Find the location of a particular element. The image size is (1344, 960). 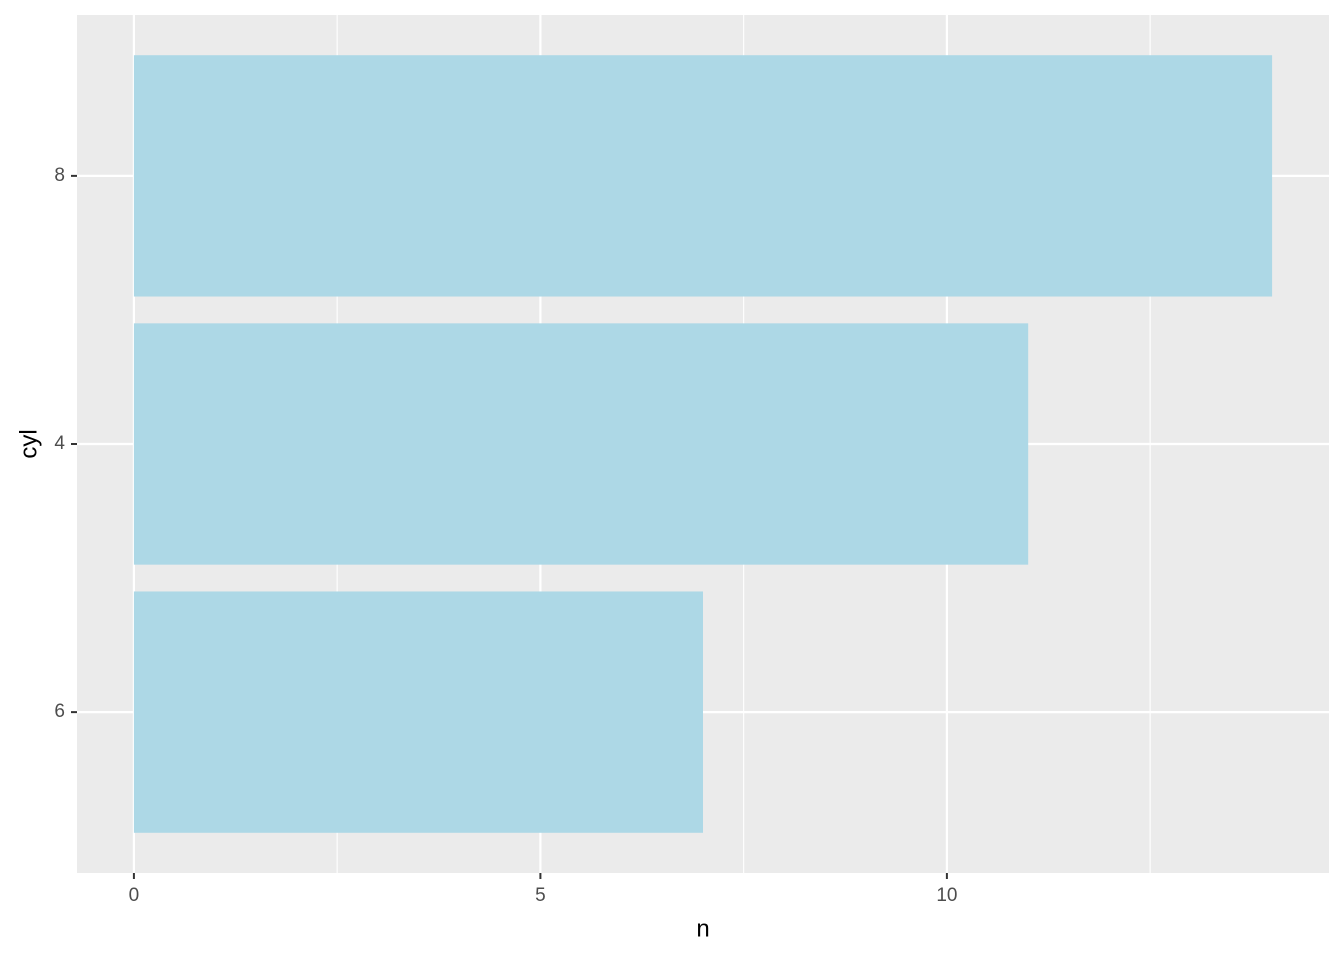

bar is located at coordinates (418, 712).